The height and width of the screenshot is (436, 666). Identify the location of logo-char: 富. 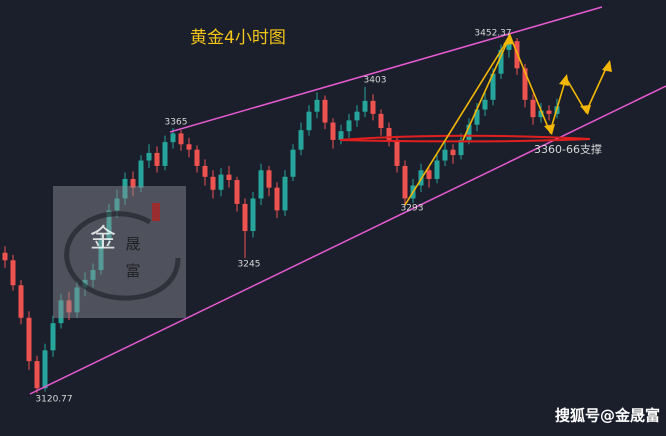
(132, 271).